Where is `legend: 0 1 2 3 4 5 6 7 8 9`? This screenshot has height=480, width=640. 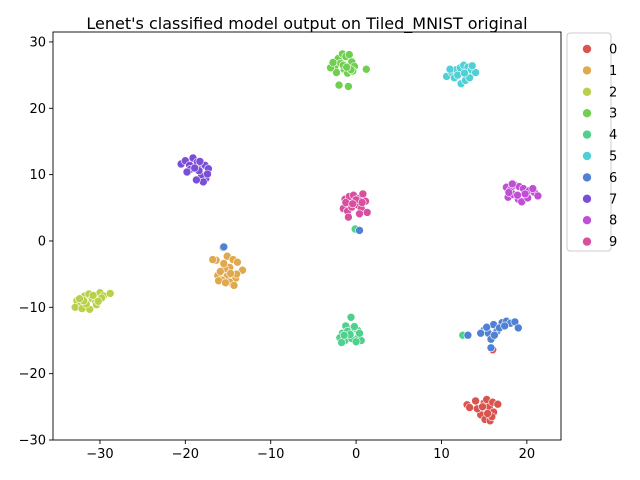 legend: 0 1 2 3 4 5 6 7 8 9 is located at coordinates (591, 142).